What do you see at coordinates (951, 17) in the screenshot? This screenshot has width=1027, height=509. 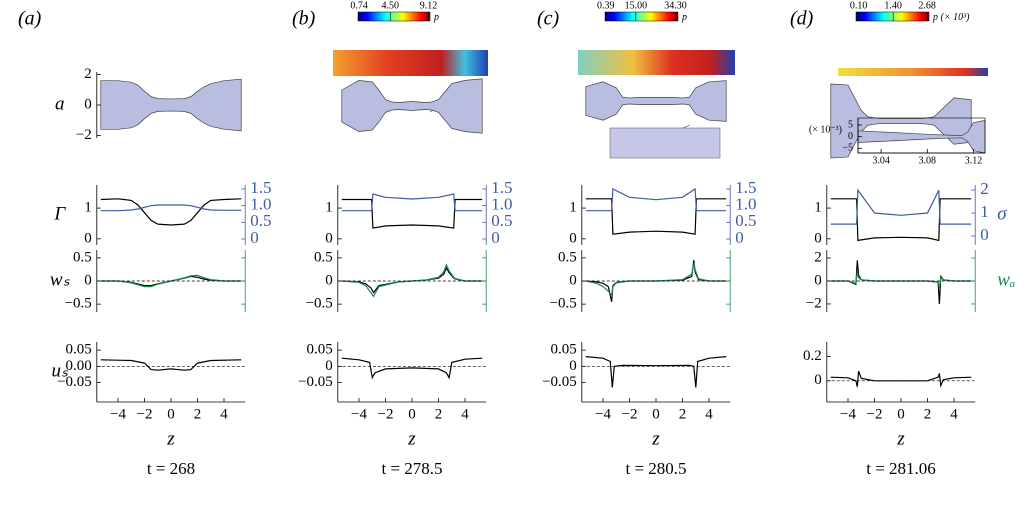 I see `colorbar-label: p (× 10³)` at bounding box center [951, 17].